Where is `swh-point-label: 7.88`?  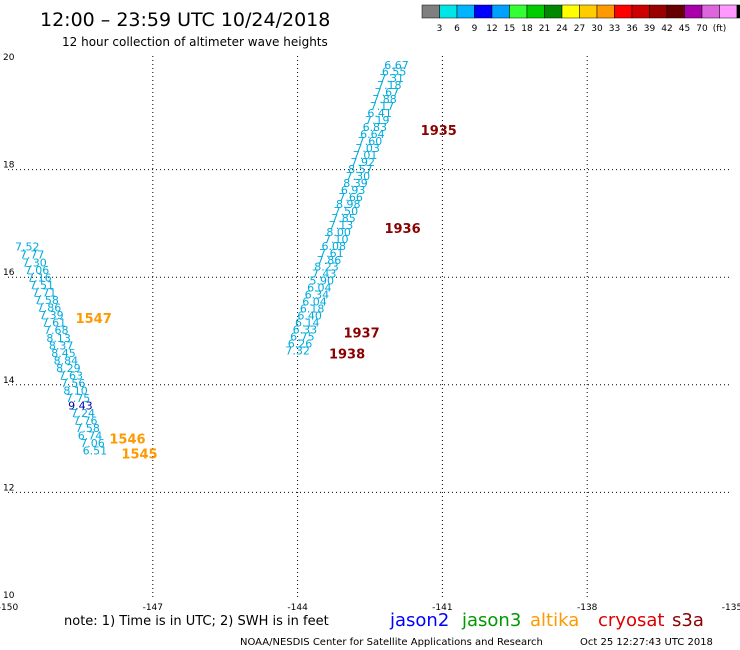
swh-point-label: 7.88 is located at coordinates (384, 99).